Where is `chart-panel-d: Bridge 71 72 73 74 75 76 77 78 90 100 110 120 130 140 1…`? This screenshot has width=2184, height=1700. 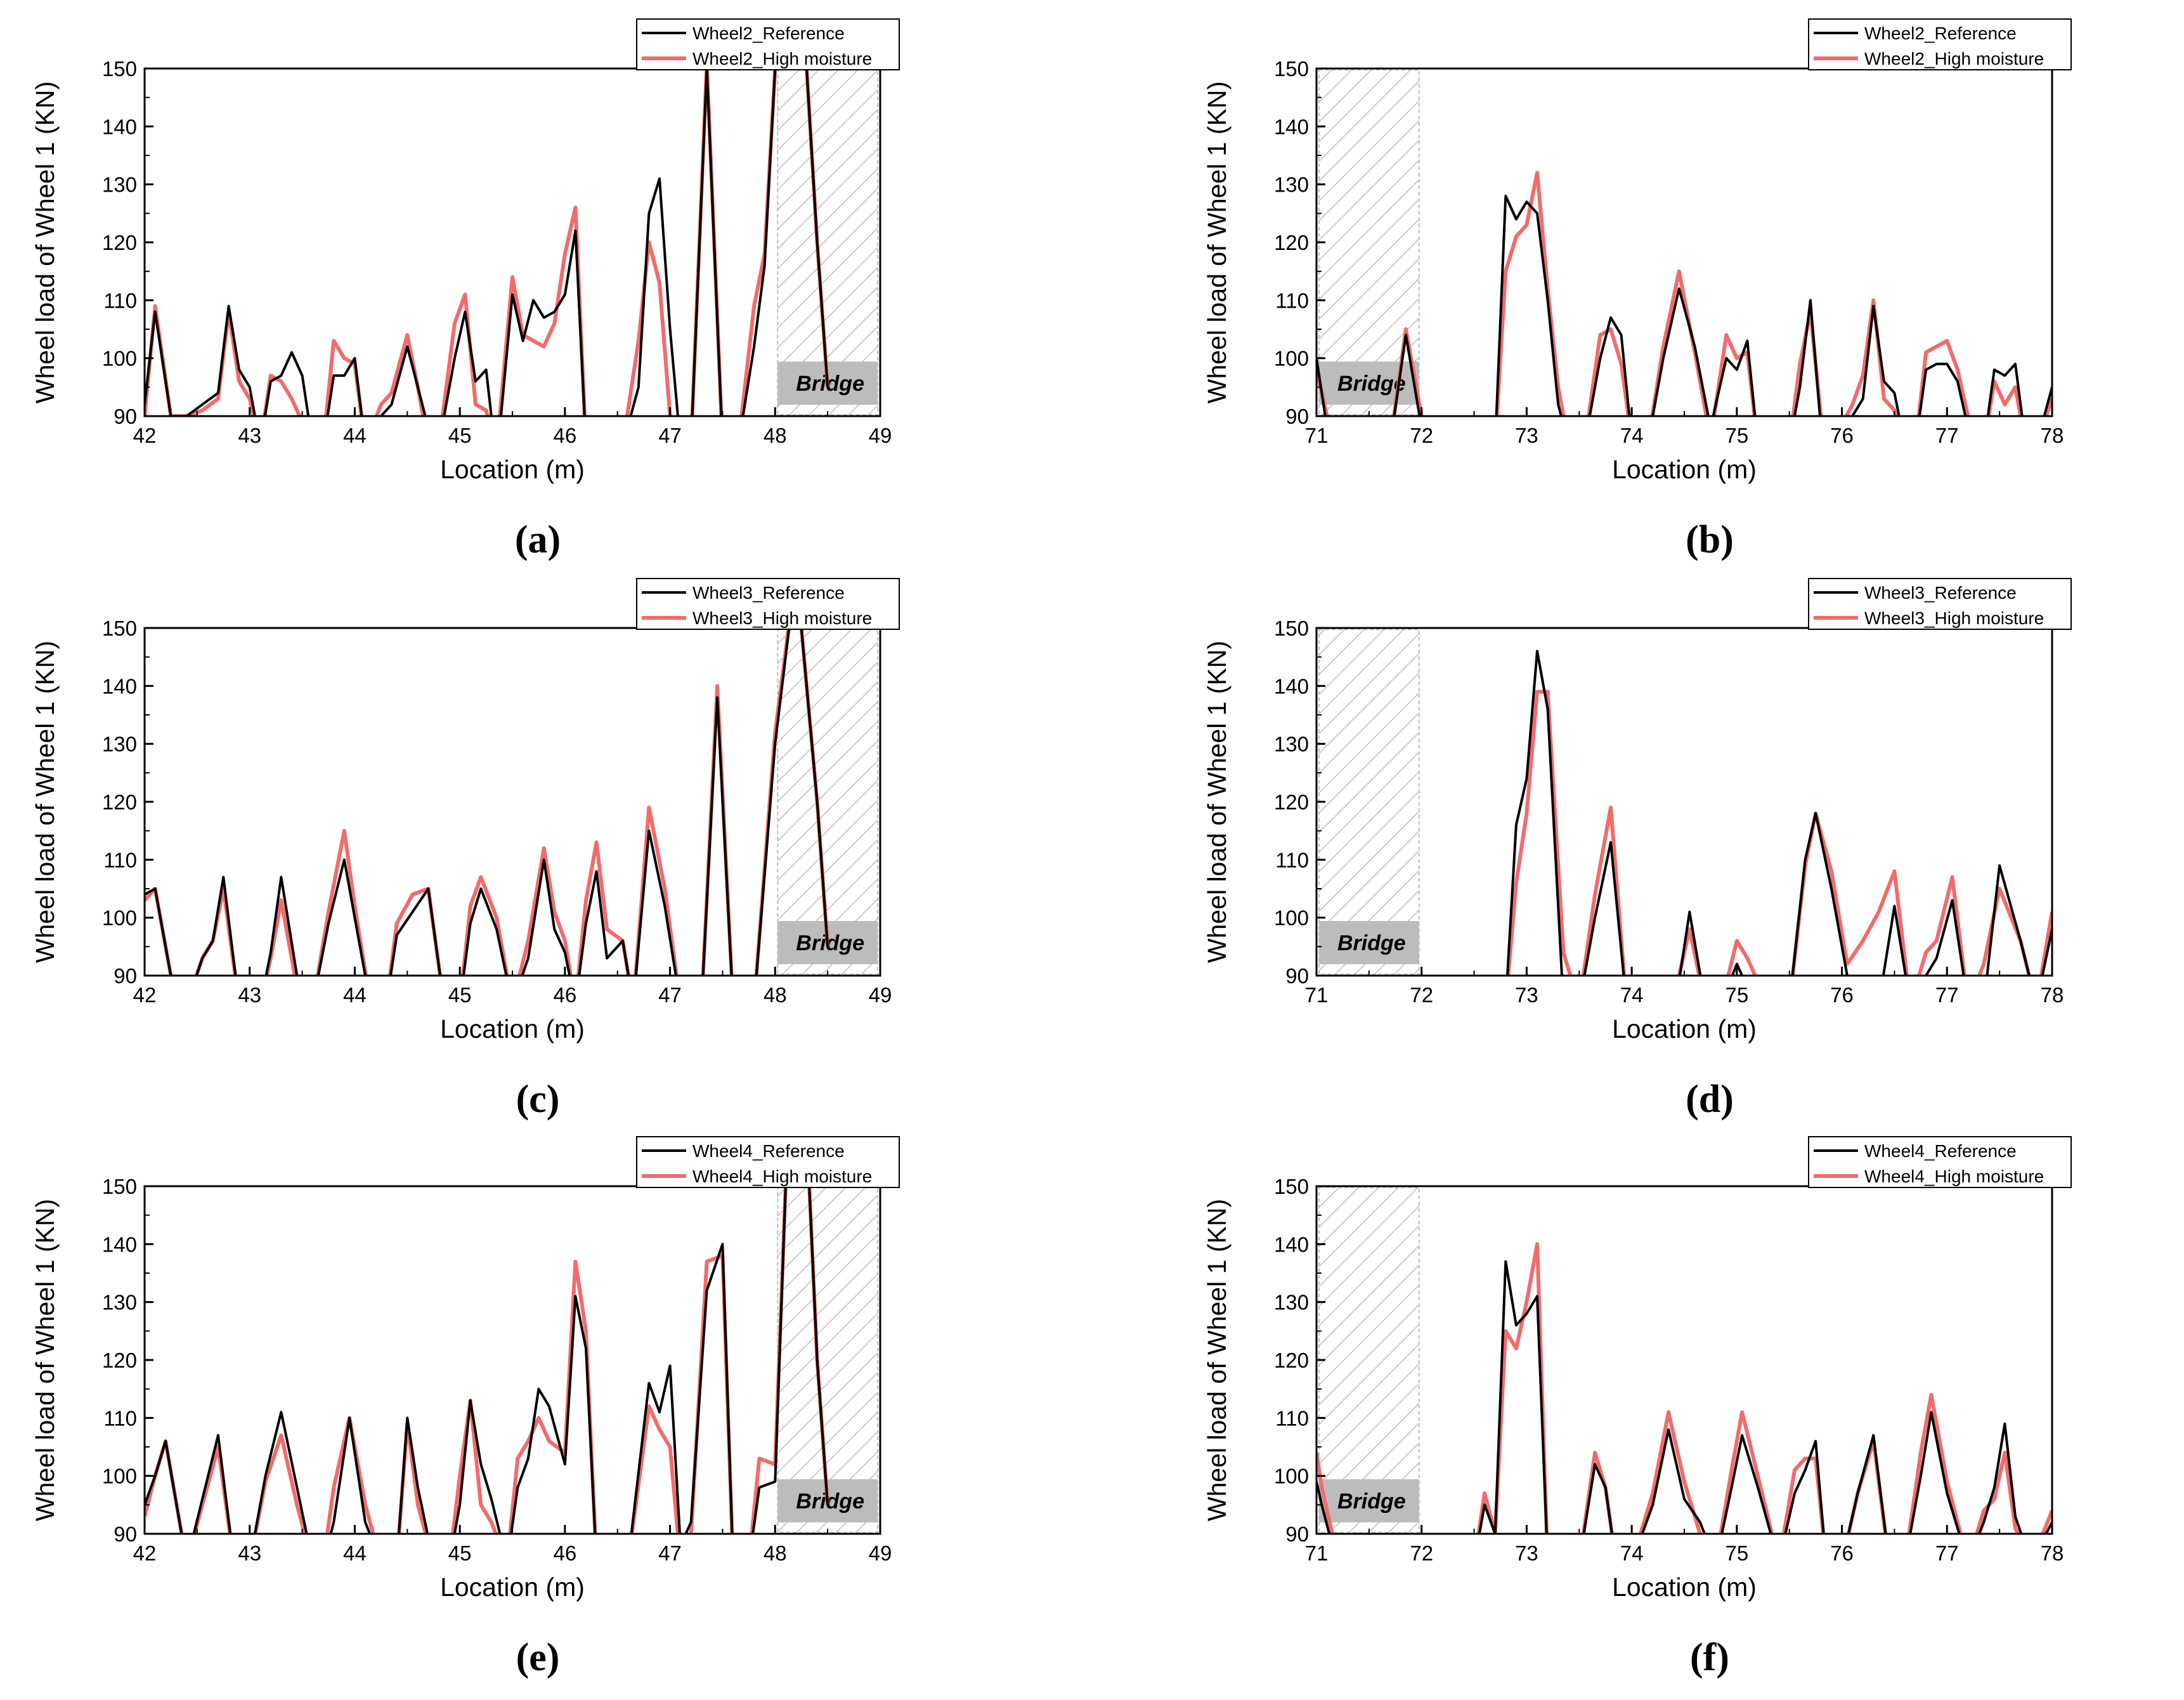 chart-panel-d: Bridge 71 72 73 74 75 76 77 78 90 100 110 120 130 140 1… is located at coordinates (1637, 850).